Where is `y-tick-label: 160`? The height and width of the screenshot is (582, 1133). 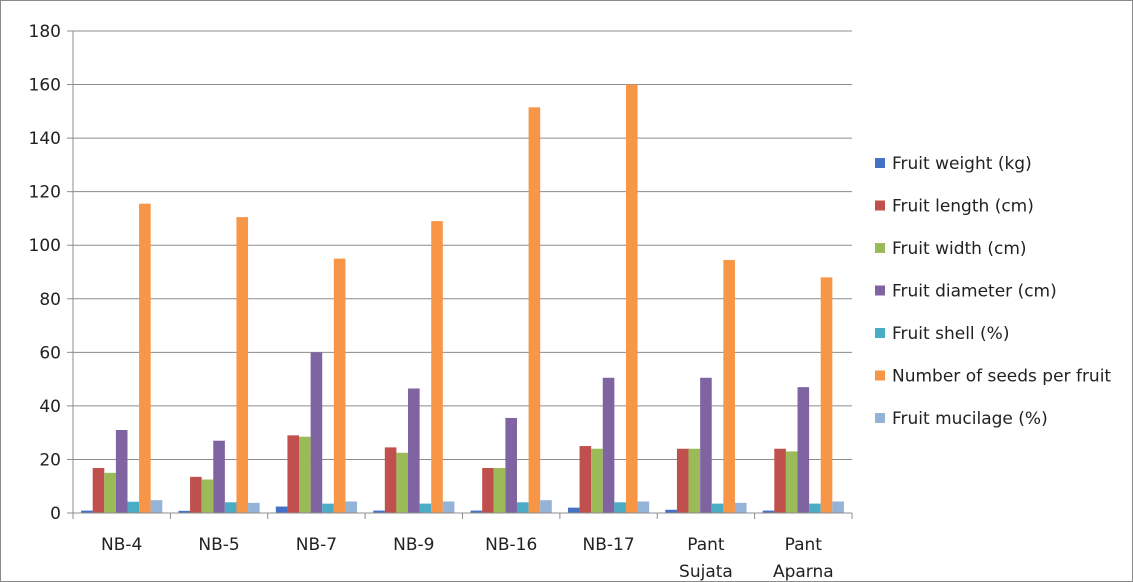
y-tick-label: 160 is located at coordinates (45, 86).